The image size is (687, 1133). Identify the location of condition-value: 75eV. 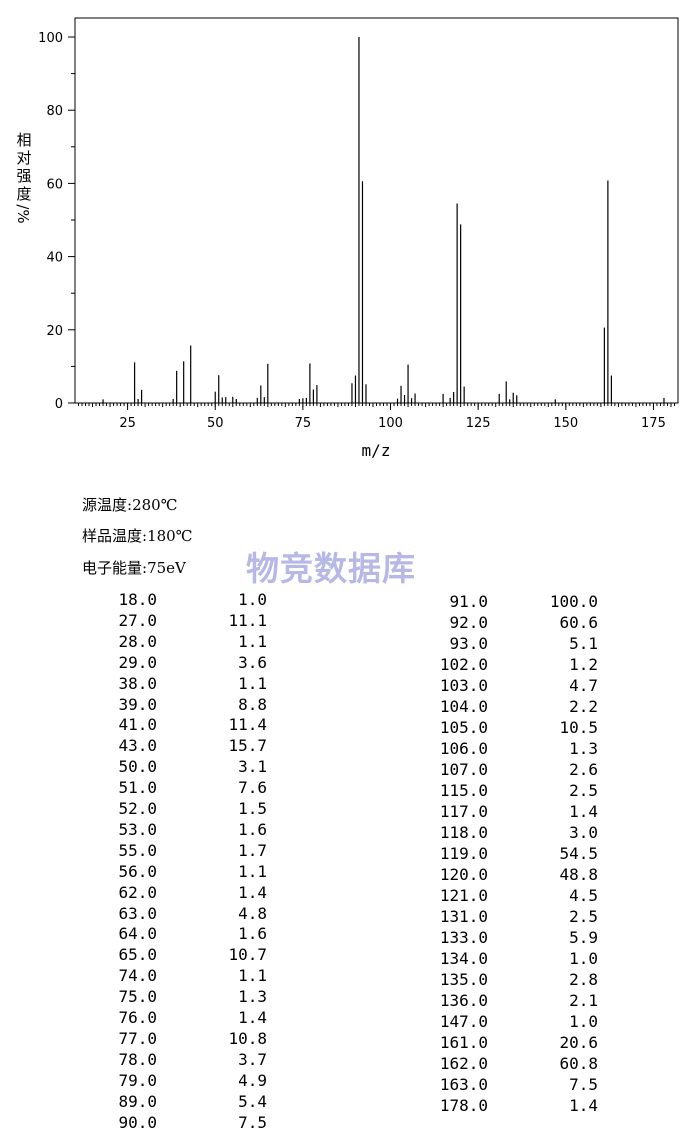
(166, 568).